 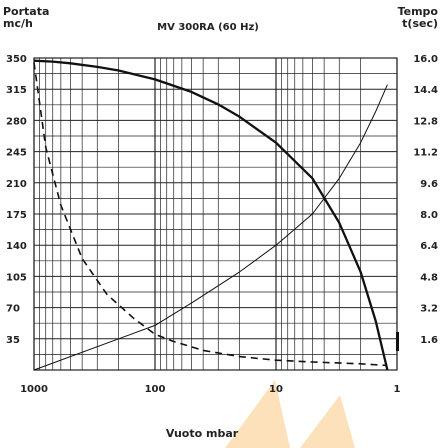 What do you see at coordinates (276, 389) in the screenshot?
I see `x-tick-label: 10` at bounding box center [276, 389].